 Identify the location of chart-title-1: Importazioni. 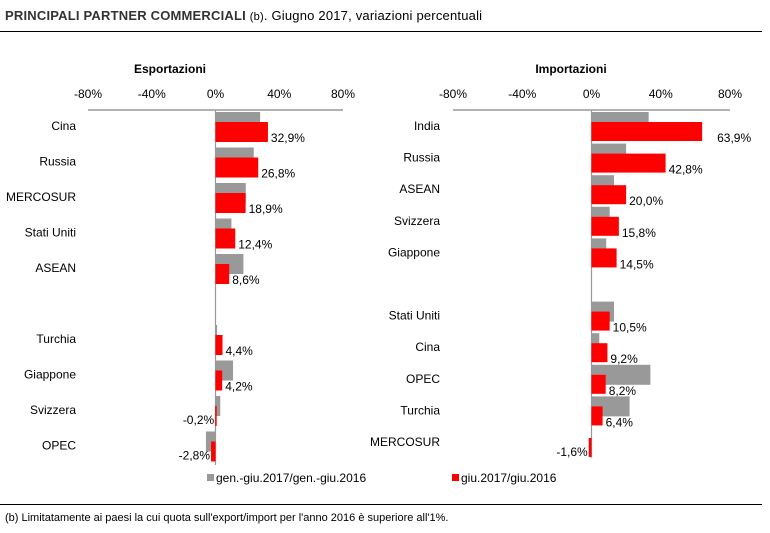
(570, 69).